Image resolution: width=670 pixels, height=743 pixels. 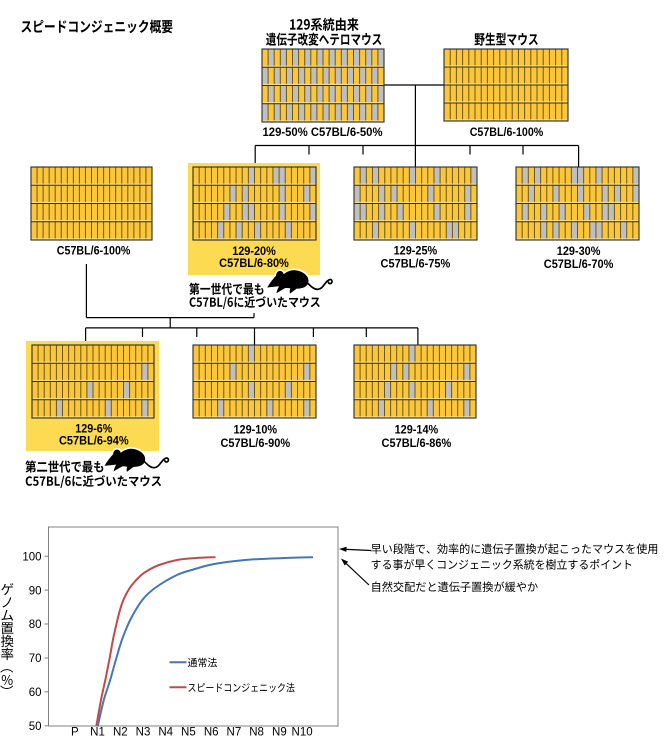 What do you see at coordinates (35, 693) in the screenshot?
I see `svg-text: 60` at bounding box center [35, 693].